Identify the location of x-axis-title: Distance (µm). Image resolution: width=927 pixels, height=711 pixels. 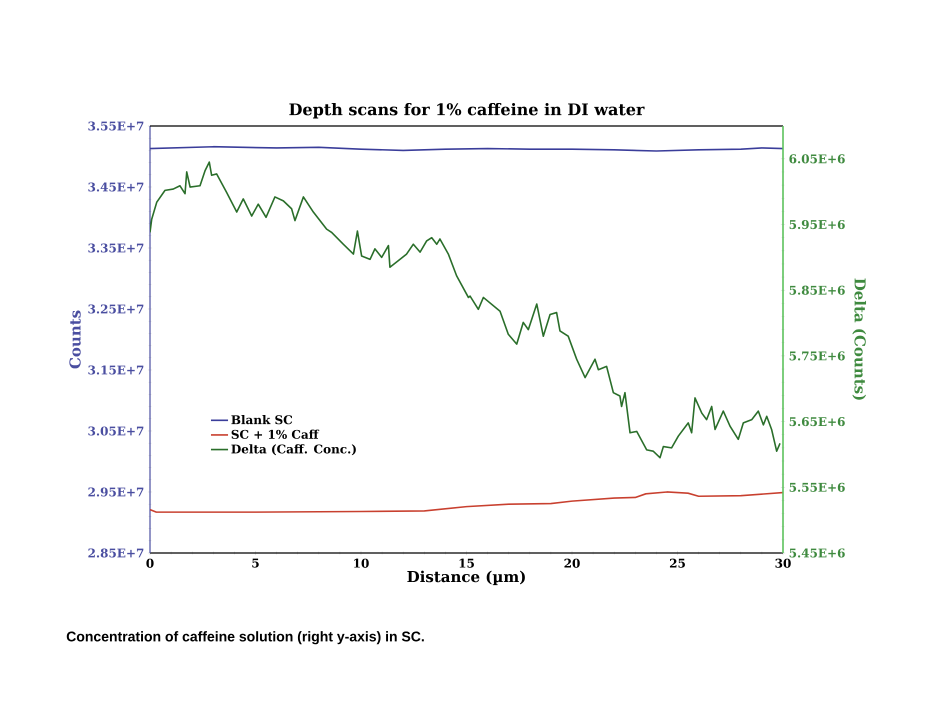
(466, 578).